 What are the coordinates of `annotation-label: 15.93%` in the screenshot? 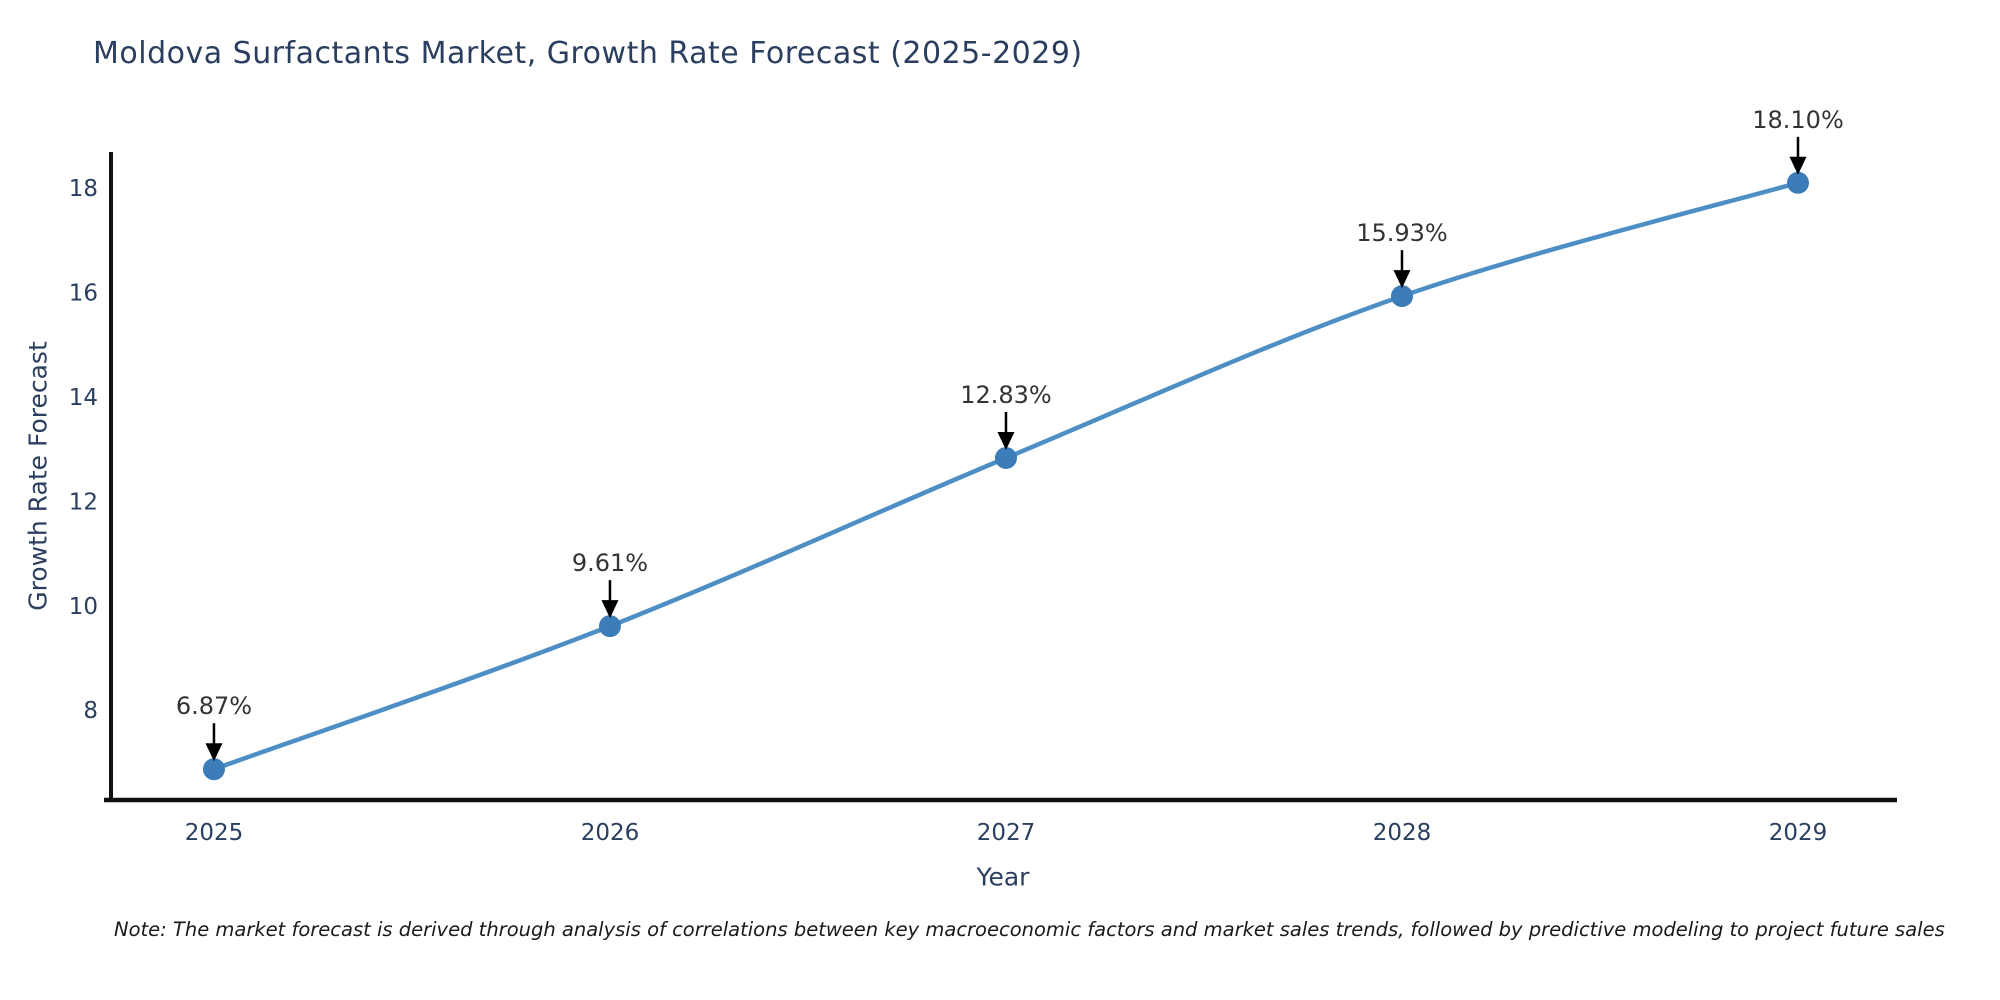 It's located at (1402, 233).